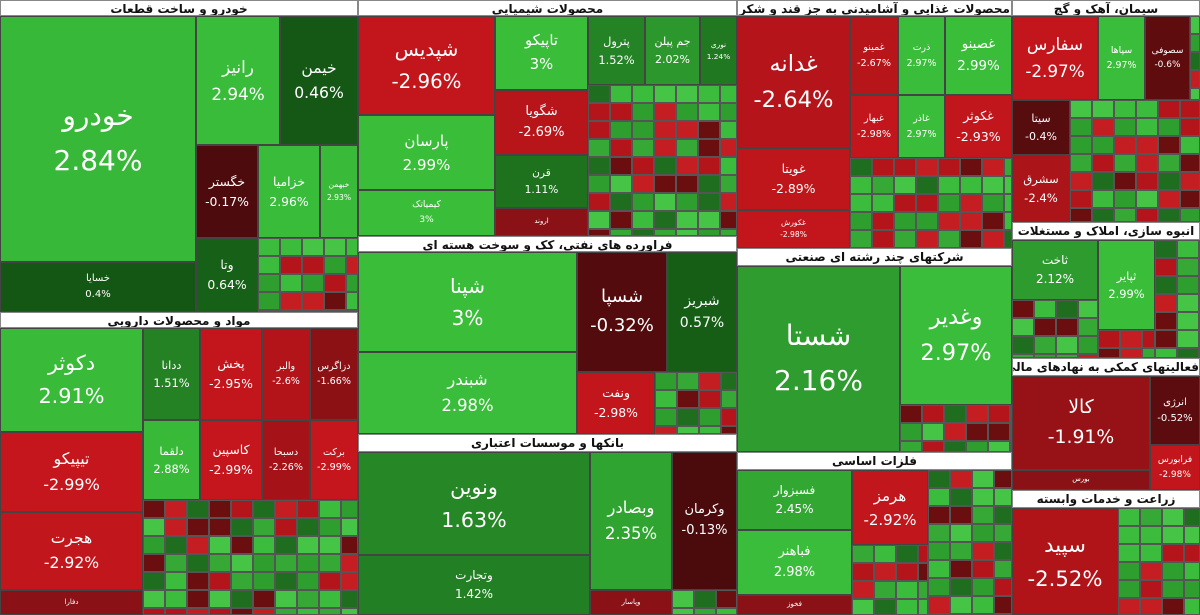 This screenshot has height=615, width=1200. I want to click on stock-change: 2.98%, so click(467, 405).